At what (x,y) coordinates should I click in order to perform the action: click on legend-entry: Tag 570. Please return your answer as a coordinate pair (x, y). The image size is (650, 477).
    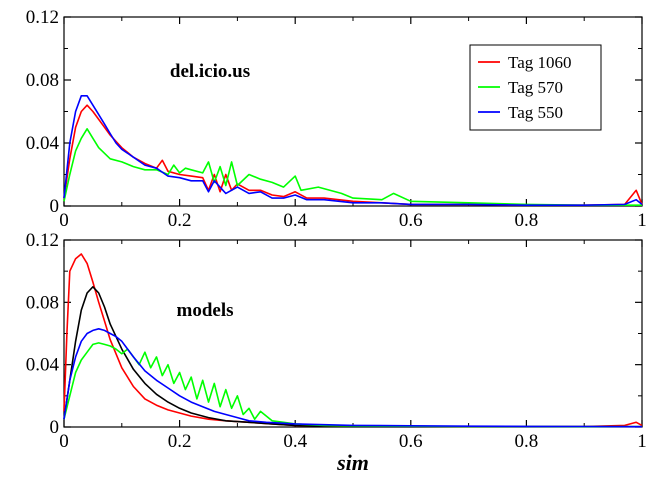
    Looking at the image, I should click on (535, 87).